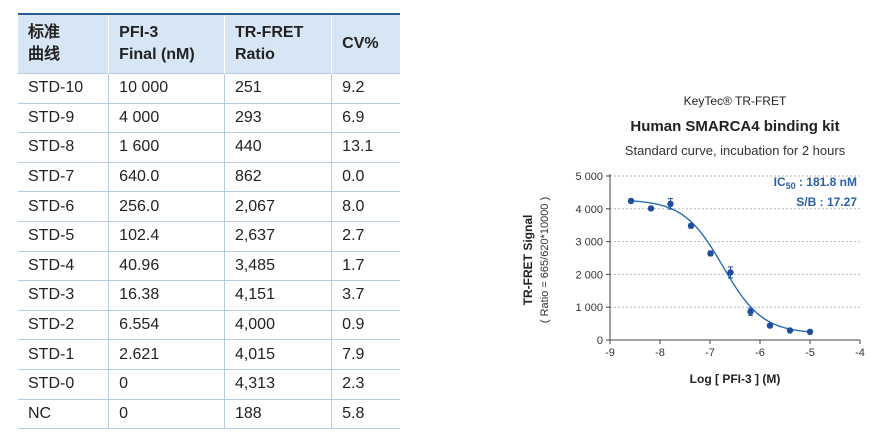 This screenshot has width=895, height=441. I want to click on trfret-ratio-cell: 2,637, so click(278, 236).